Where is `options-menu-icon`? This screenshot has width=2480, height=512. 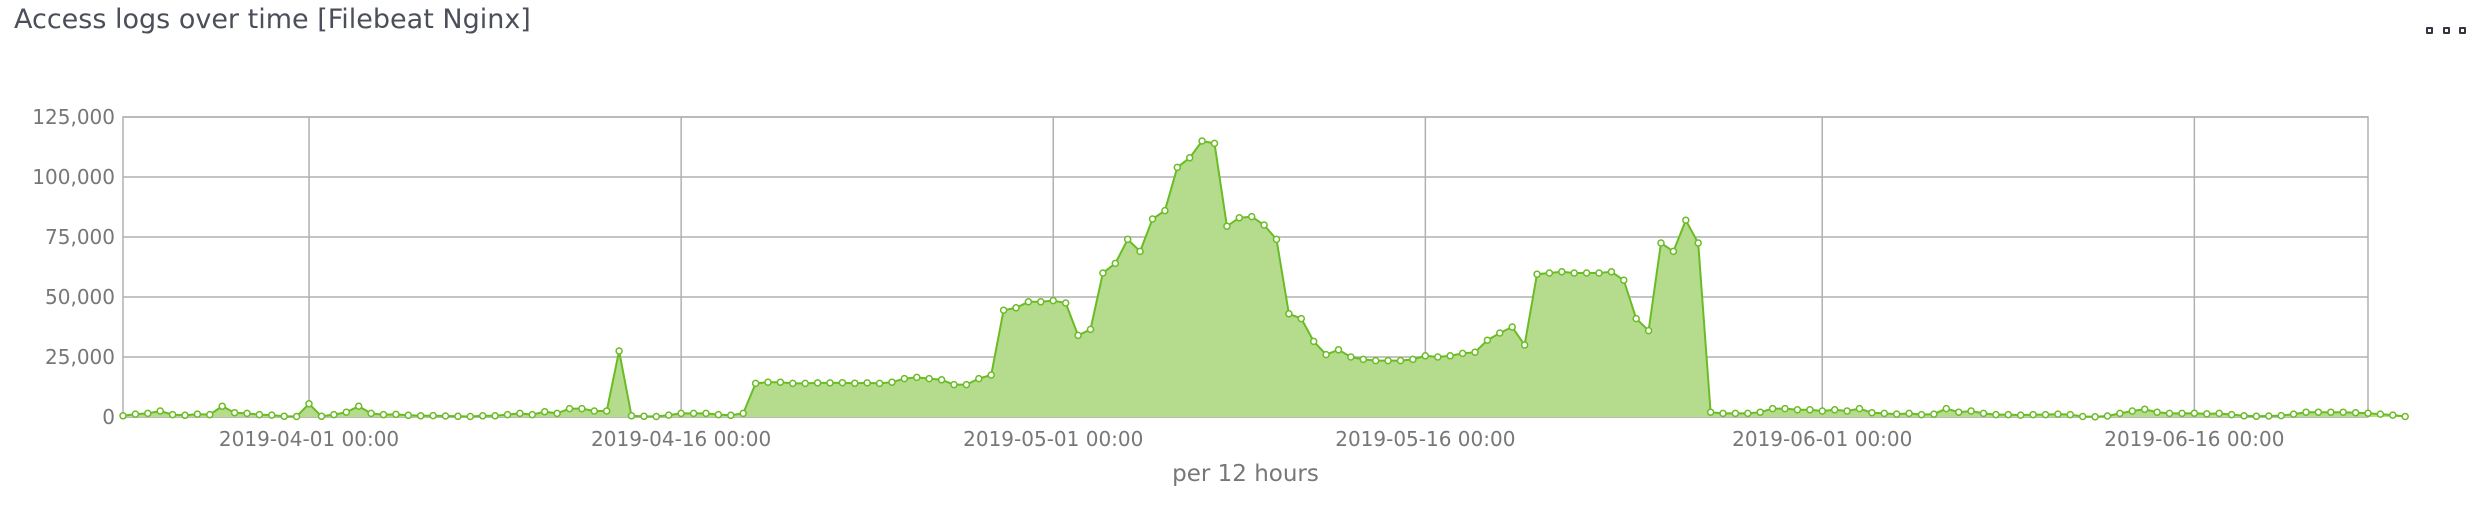
options-menu-icon is located at coordinates (2446, 30).